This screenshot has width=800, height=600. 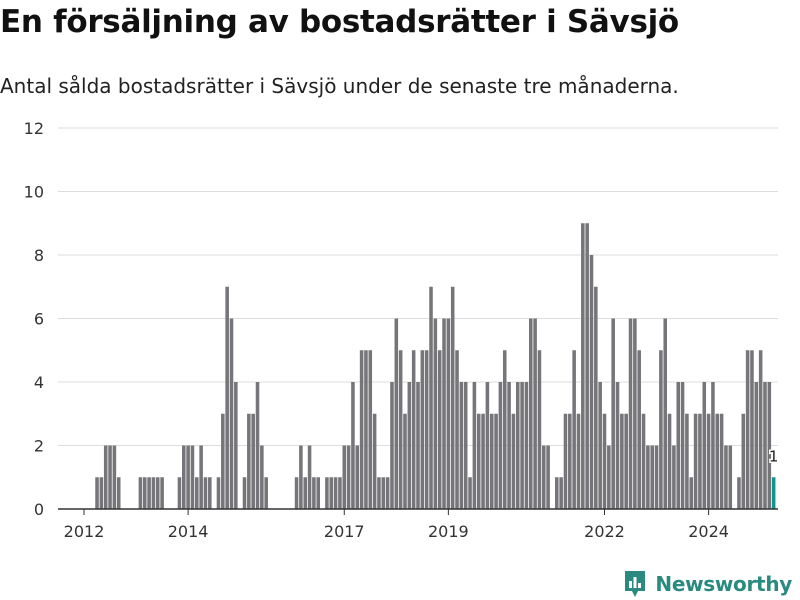 What do you see at coordinates (39, 319) in the screenshot?
I see `y-tick-label: 6` at bounding box center [39, 319].